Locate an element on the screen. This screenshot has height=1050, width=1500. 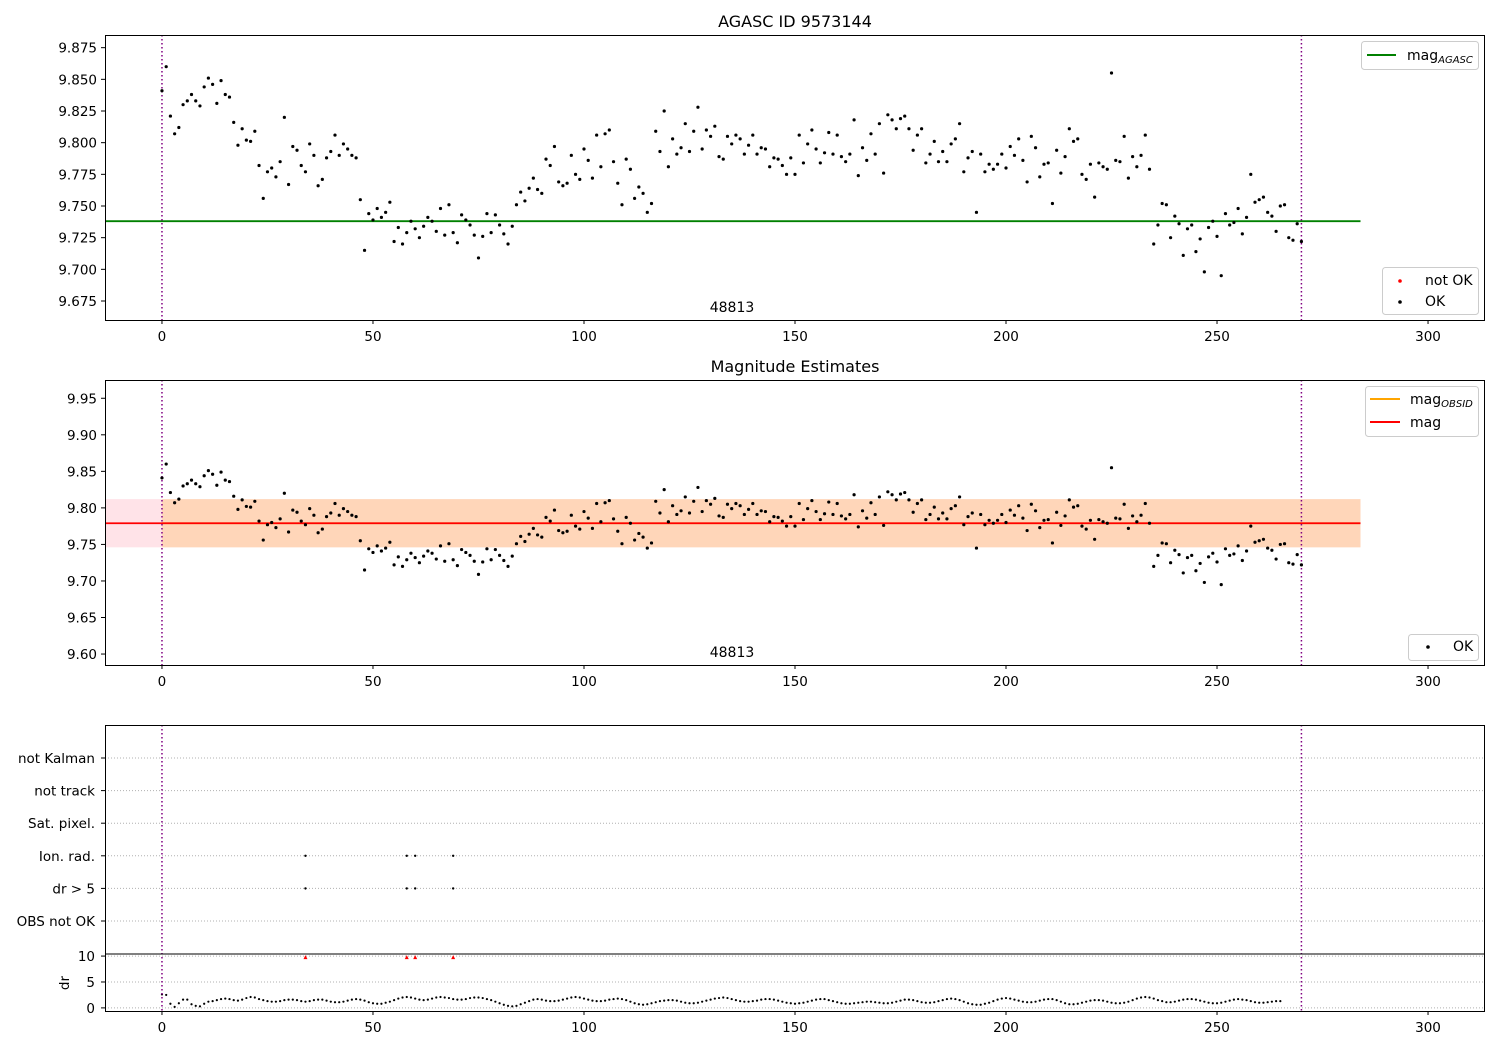
y-tick-label: 9.700 is located at coordinates (77, 270).